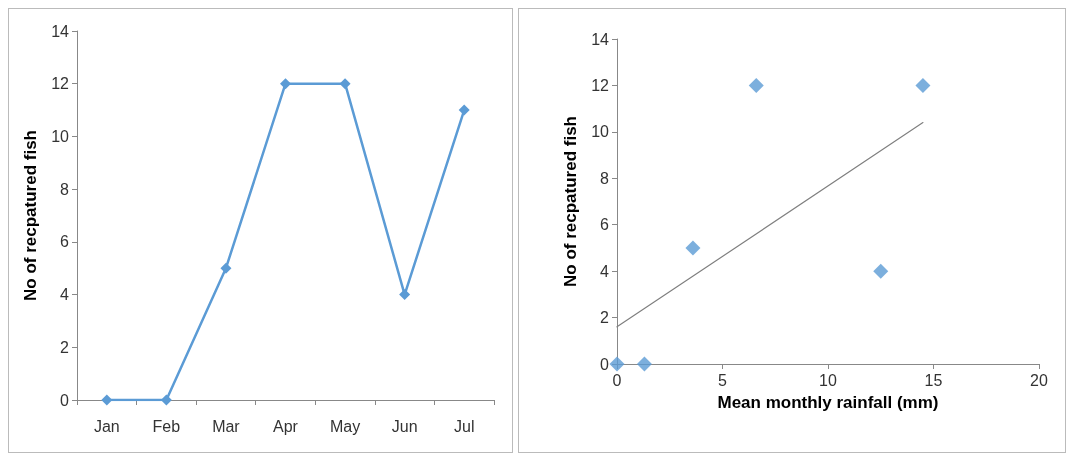 The image size is (1079, 461). What do you see at coordinates (617, 380) in the screenshot?
I see `x-tick-label: 0` at bounding box center [617, 380].